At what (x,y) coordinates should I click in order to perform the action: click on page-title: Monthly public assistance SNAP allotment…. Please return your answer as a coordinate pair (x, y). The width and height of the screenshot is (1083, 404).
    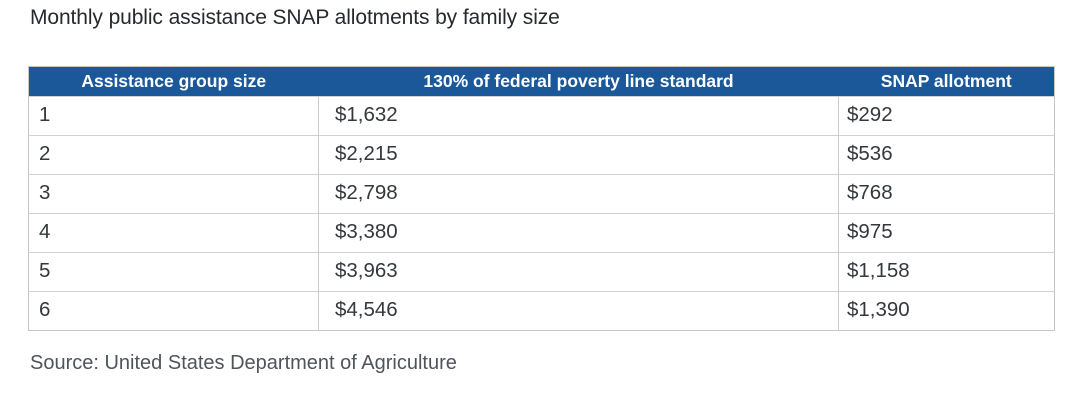
    Looking at the image, I should click on (295, 17).